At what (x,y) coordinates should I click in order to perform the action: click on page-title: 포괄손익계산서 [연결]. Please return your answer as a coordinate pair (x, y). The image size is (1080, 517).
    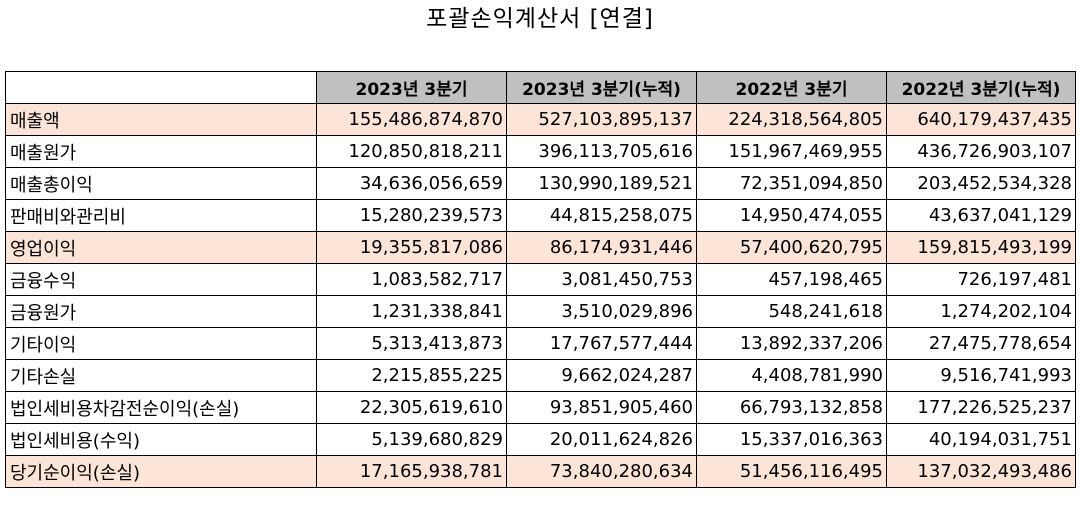
    Looking at the image, I should click on (540, 19).